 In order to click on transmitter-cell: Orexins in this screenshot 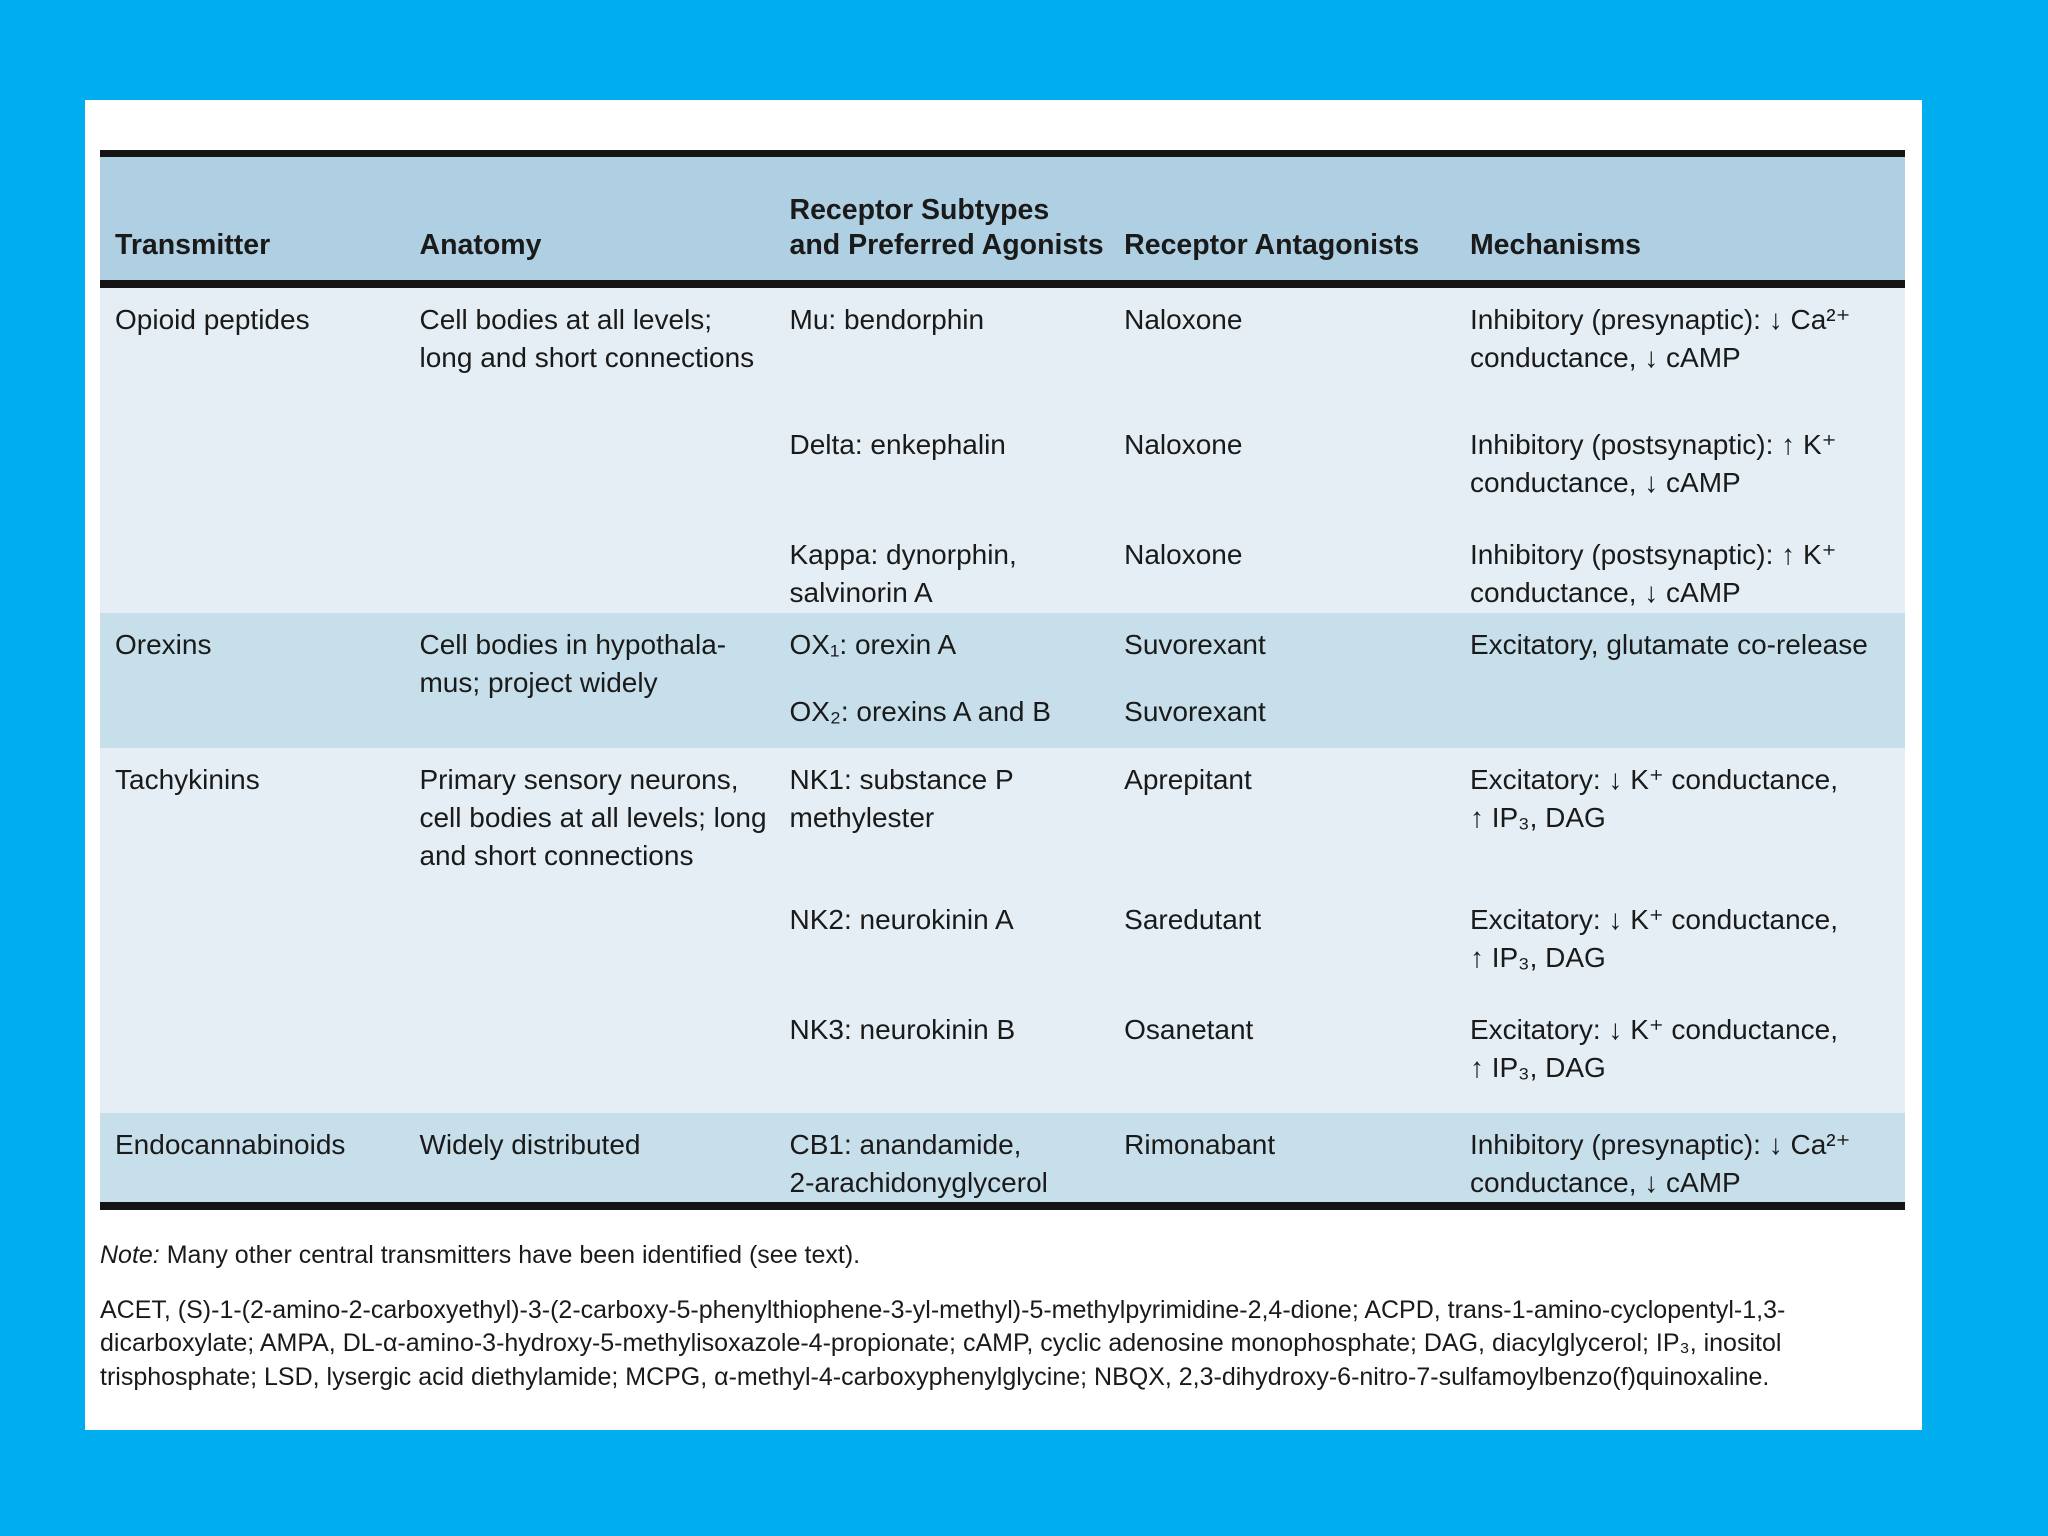, I will do `click(163, 644)`.